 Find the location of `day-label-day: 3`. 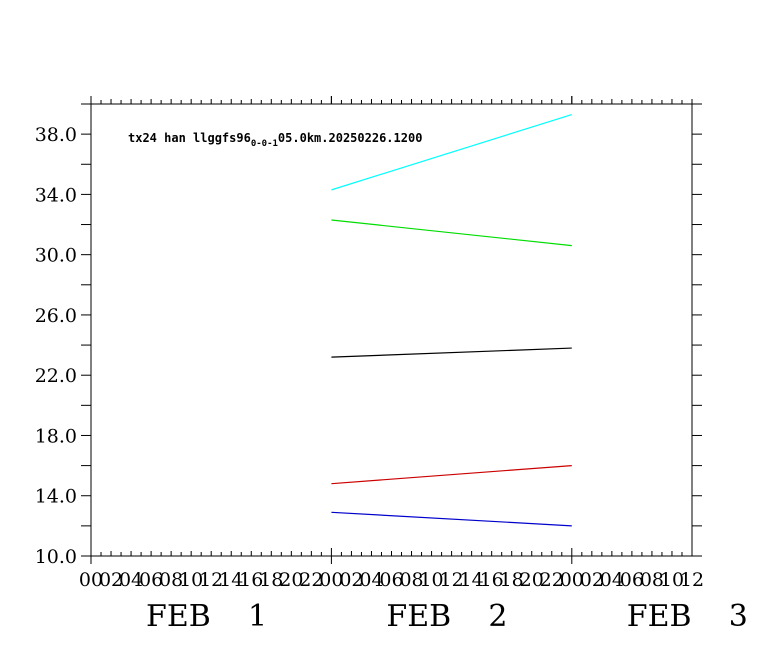

day-label-day: 3 is located at coordinates (738, 616).